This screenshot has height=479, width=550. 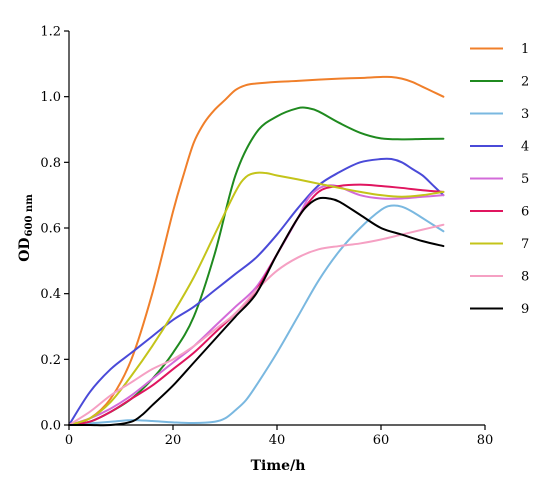 I want to click on y-tick-label: 1.0, so click(x=50, y=97).